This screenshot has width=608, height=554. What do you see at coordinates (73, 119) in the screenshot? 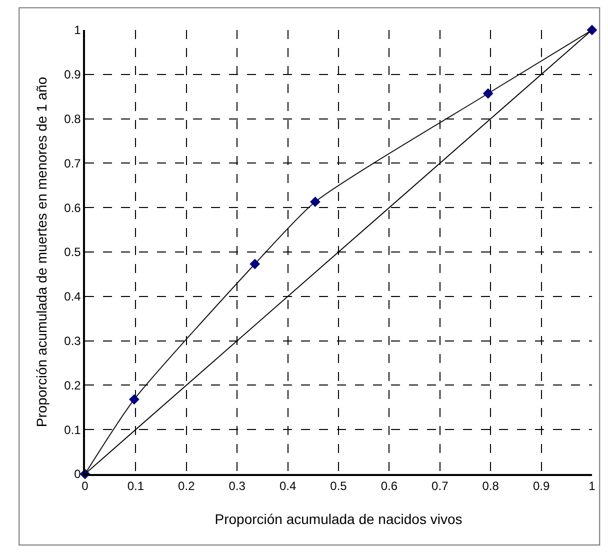
I see `y-tick-label: 0.8` at bounding box center [73, 119].